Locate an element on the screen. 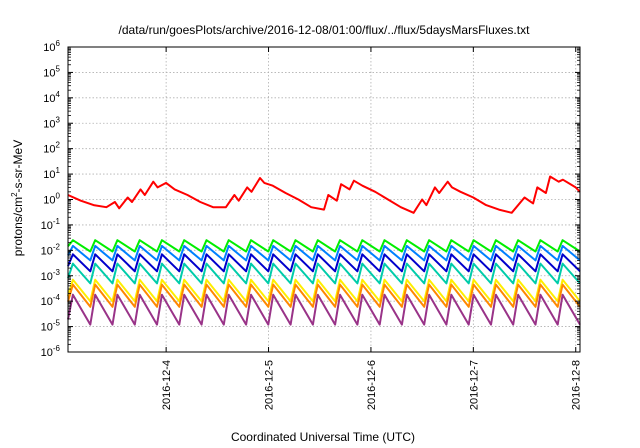  y-tick-exponent: 3 is located at coordinates (58, 119).